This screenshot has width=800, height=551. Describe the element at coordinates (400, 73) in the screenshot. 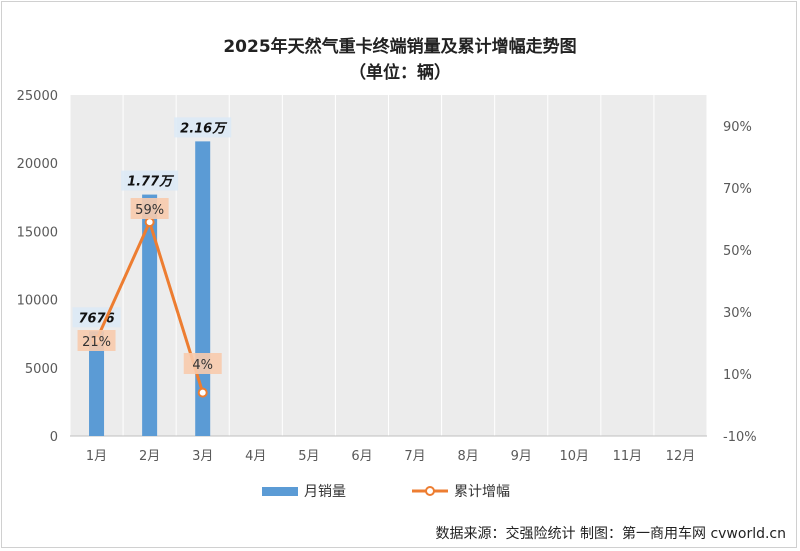

I see `chart-subtitle: （单位：辆）` at that location.